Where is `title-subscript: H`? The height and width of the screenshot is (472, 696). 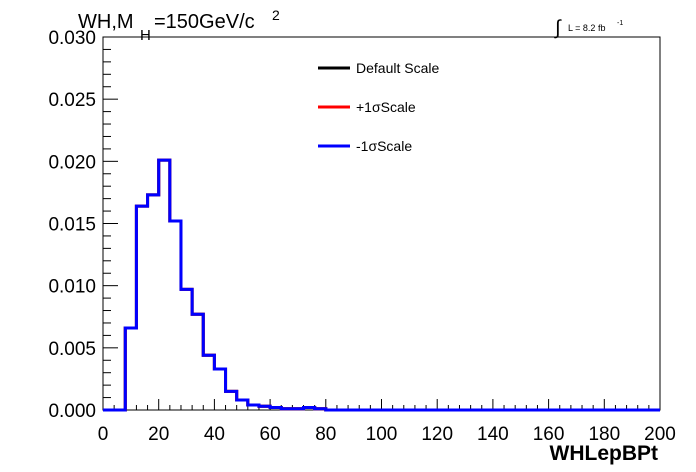 title-subscript: H is located at coordinates (145, 35).